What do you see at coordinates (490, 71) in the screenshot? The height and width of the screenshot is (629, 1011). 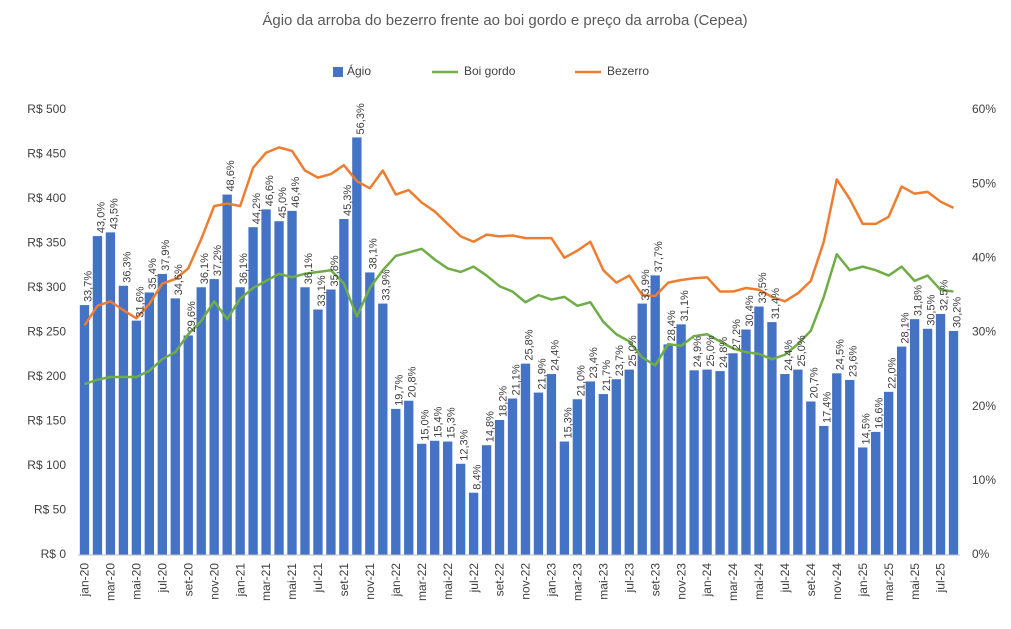 I see `legend-label: Boi gordo` at bounding box center [490, 71].